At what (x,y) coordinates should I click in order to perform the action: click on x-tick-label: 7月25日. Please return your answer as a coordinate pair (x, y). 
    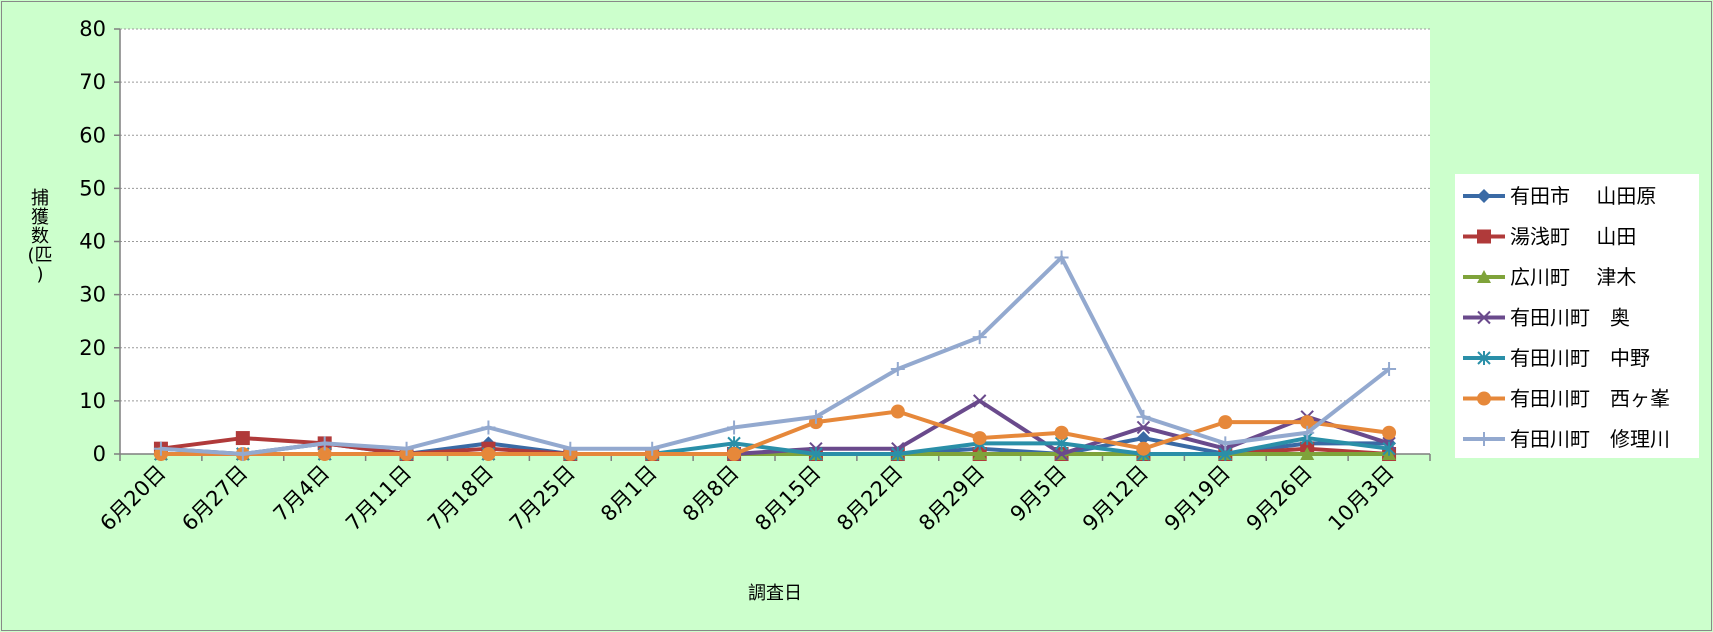
    Looking at the image, I should click on (542, 498).